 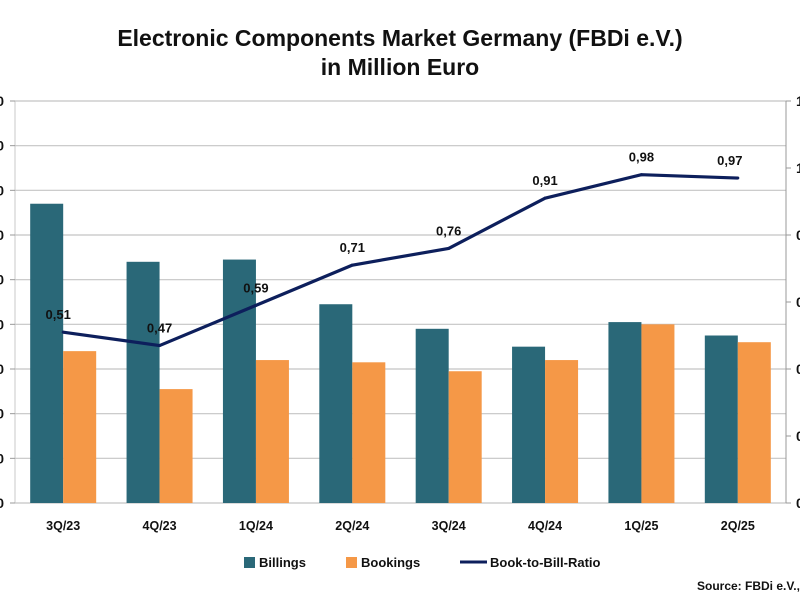 What do you see at coordinates (2, 414) in the screenshot?
I see `y-tick-label: 400` at bounding box center [2, 414].